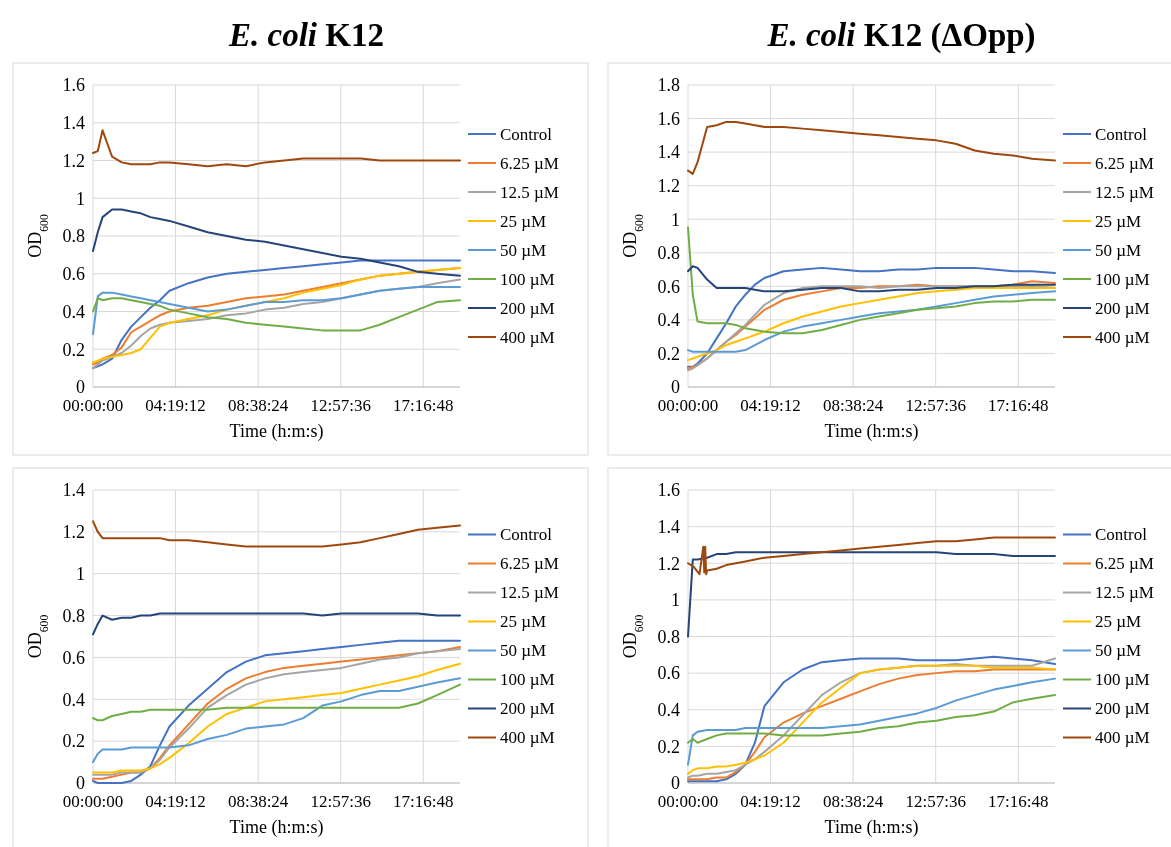 The image size is (1171, 847). Describe the element at coordinates (668, 85) in the screenshot. I see `y-tick-label: 1.8` at that location.